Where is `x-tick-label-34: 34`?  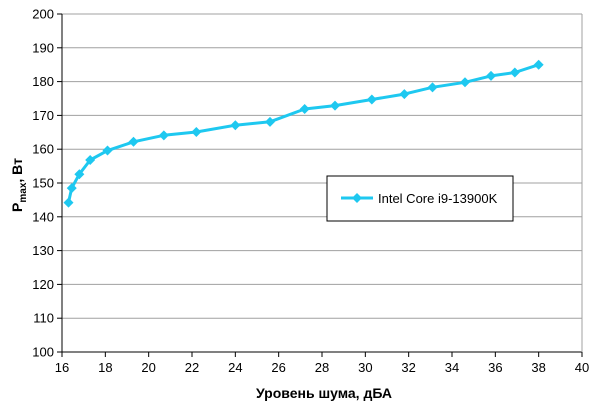 x-tick-label-34: 34 is located at coordinates (452, 367).